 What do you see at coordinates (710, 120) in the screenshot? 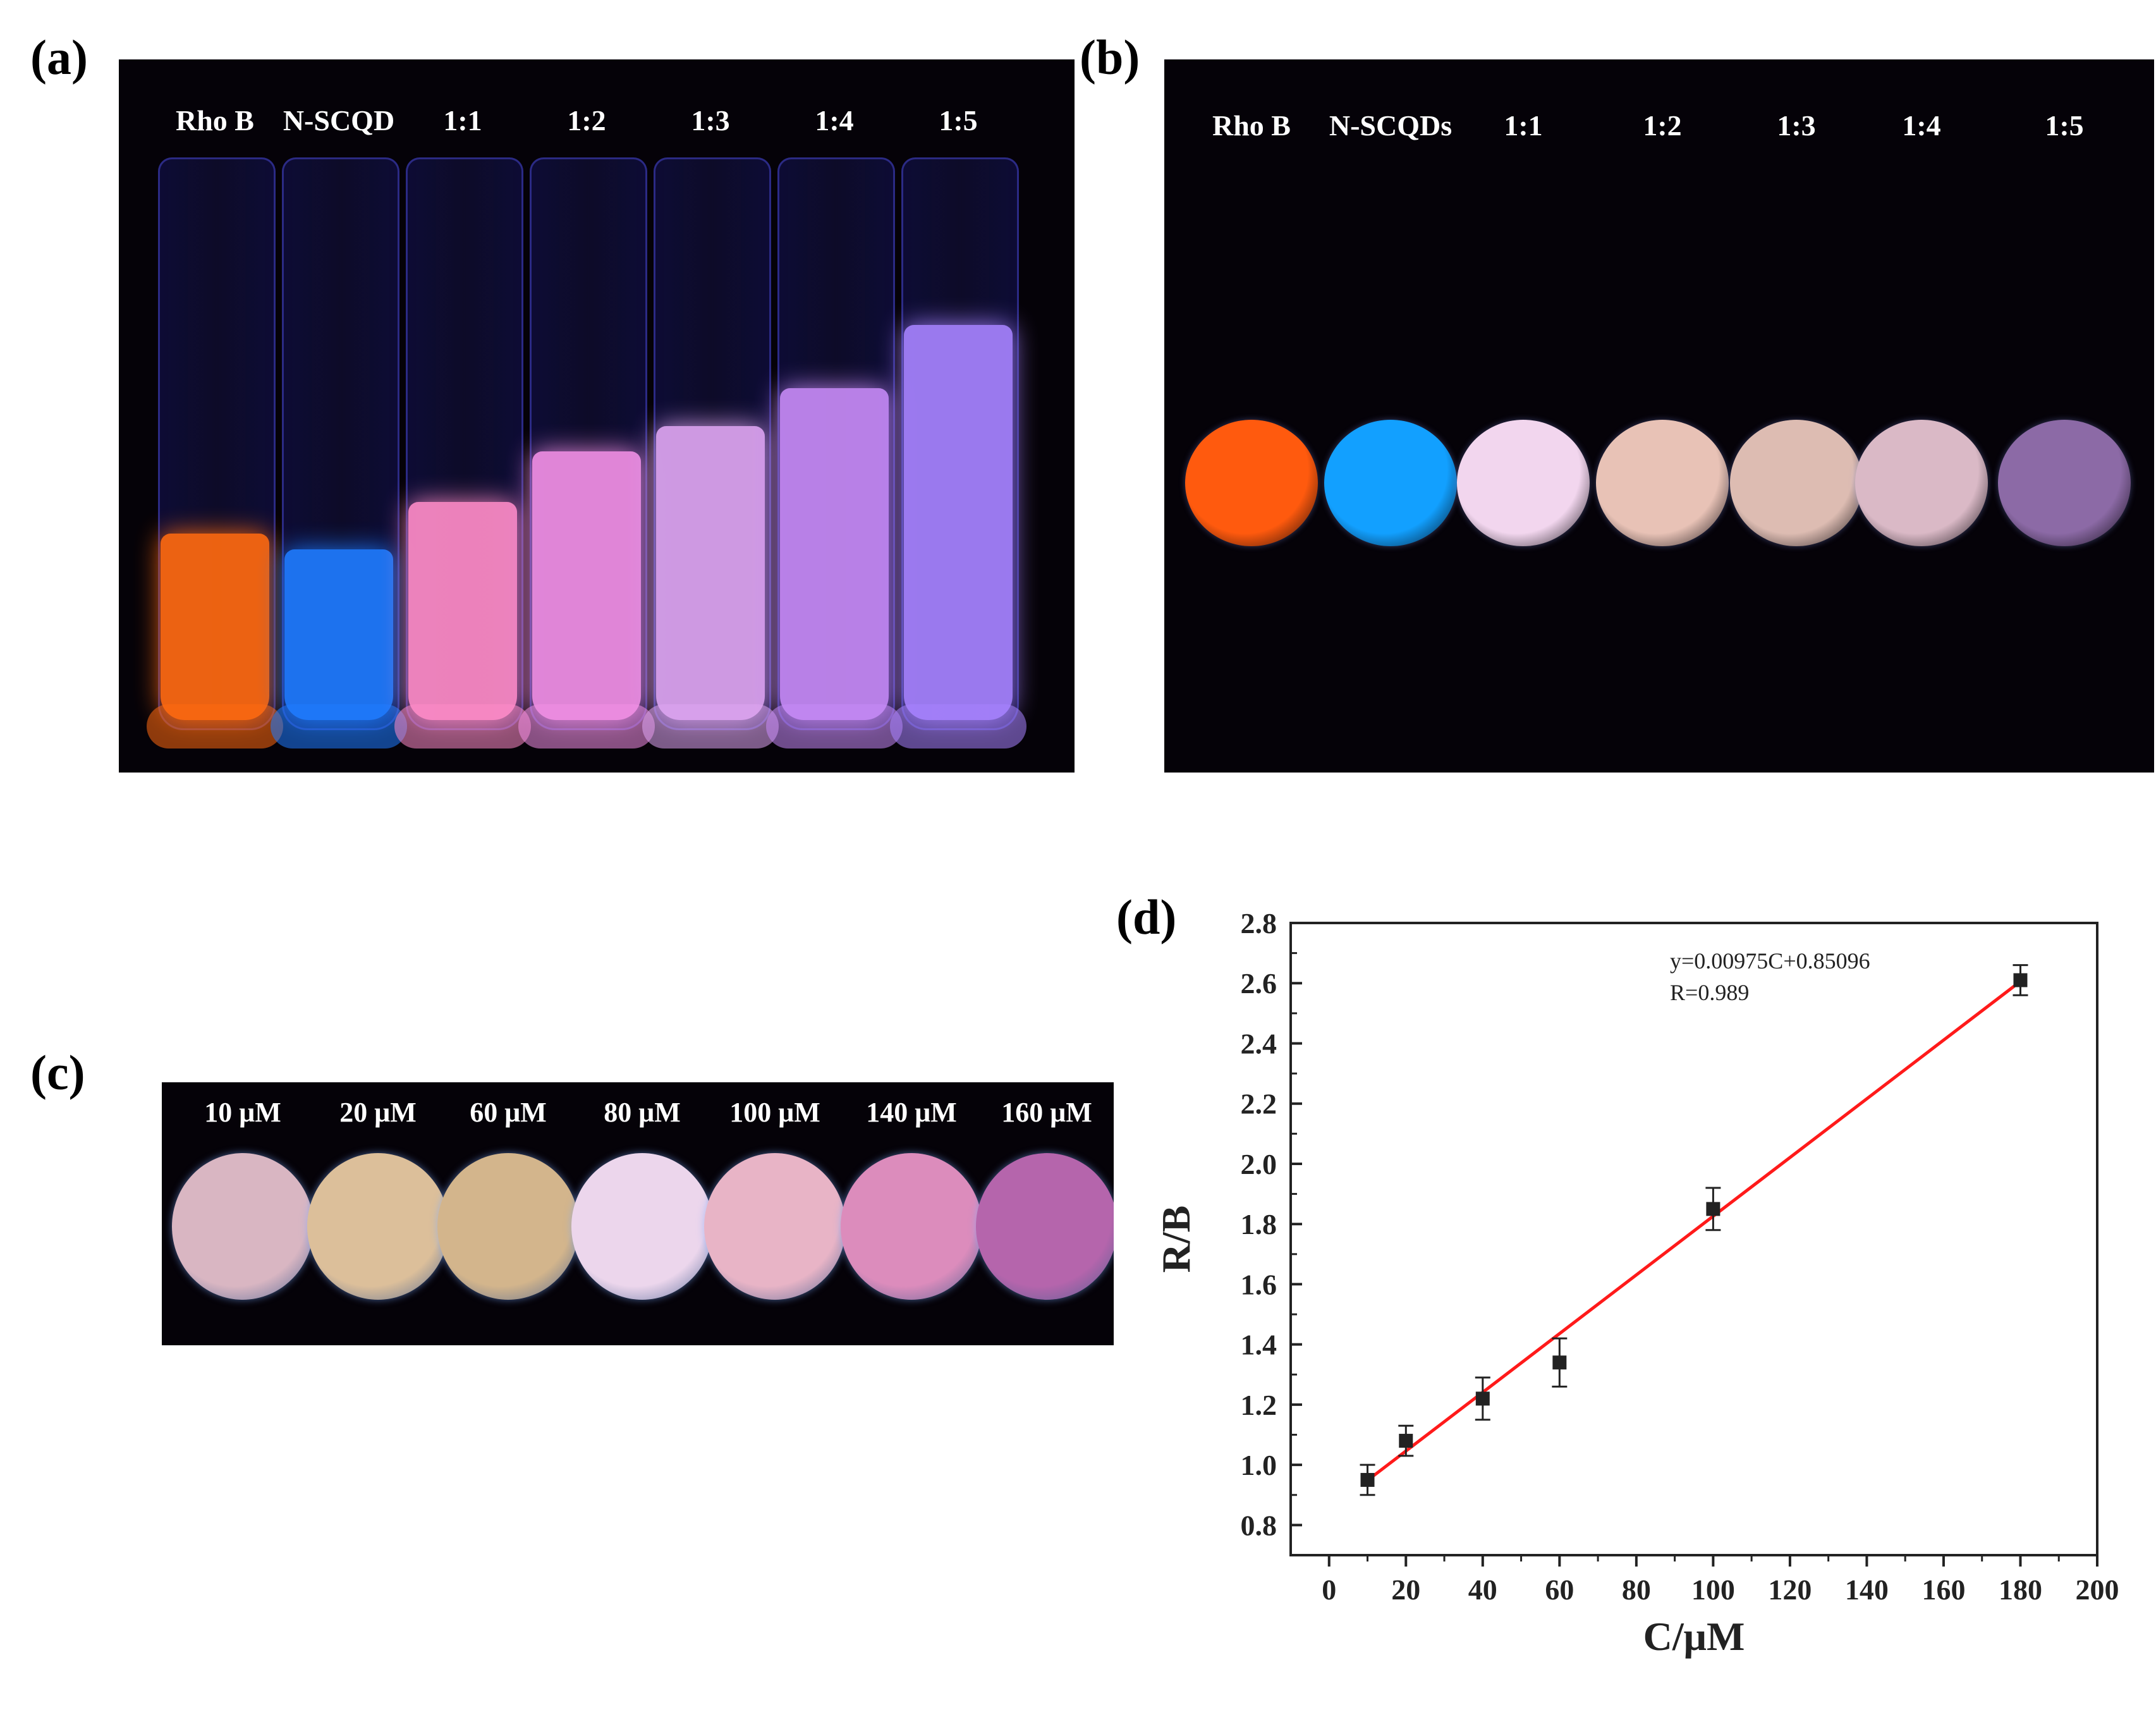
I see `vial-label: 1:3` at bounding box center [710, 120].